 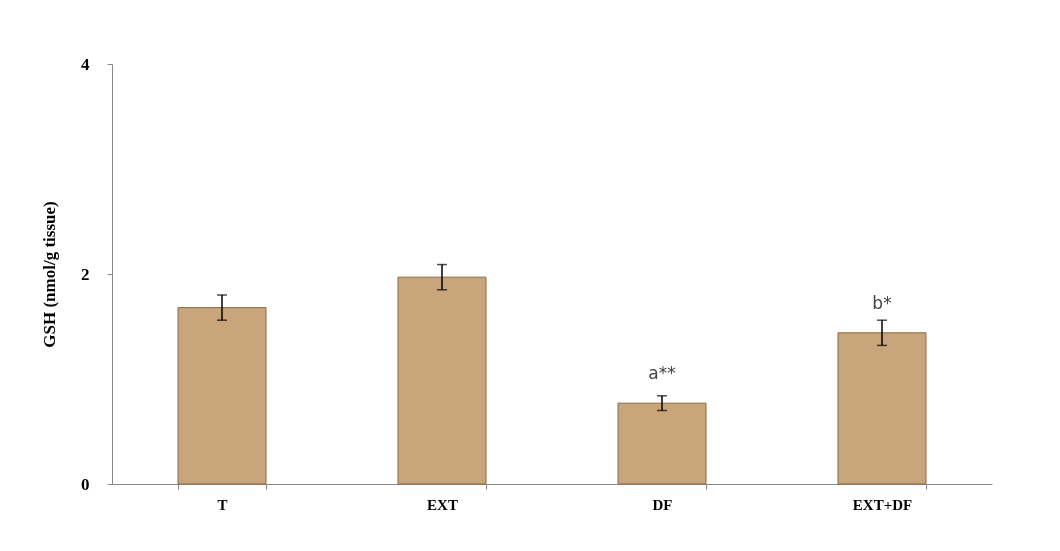 I want to click on y-tick-label: 2, so click(x=85, y=274).